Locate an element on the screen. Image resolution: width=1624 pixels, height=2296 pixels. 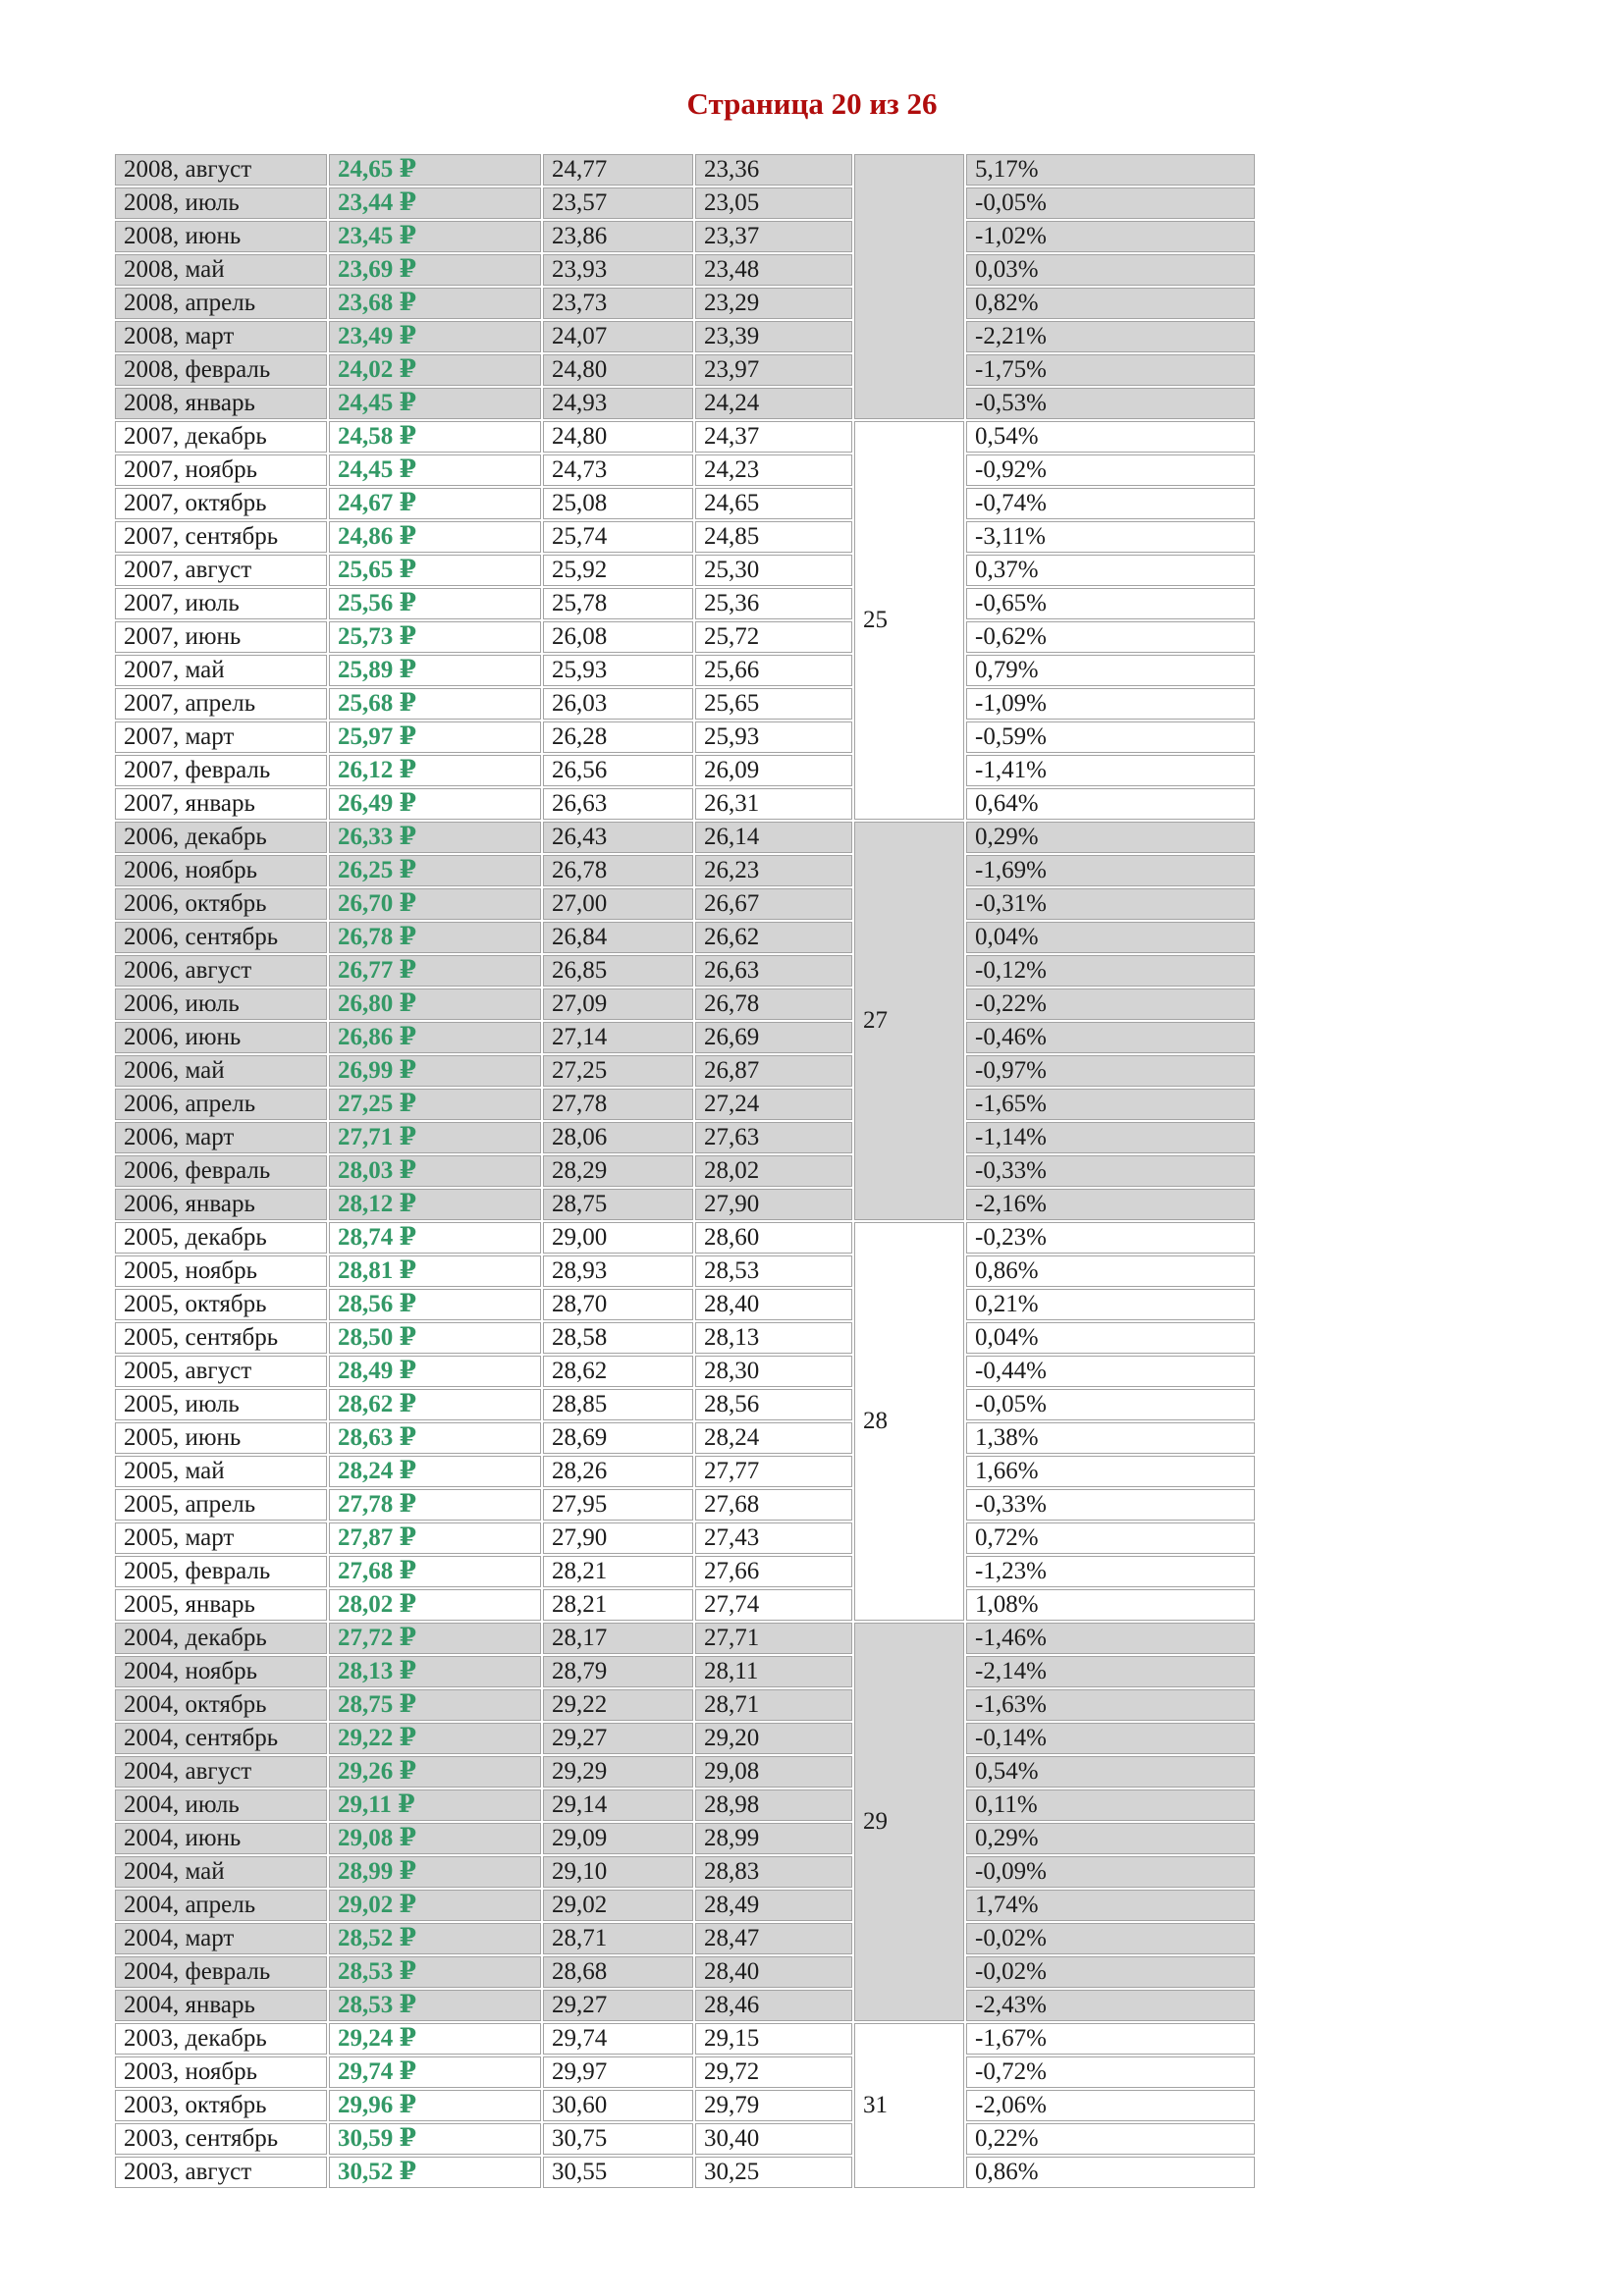
high-cell: 27,78 is located at coordinates (618, 1104).